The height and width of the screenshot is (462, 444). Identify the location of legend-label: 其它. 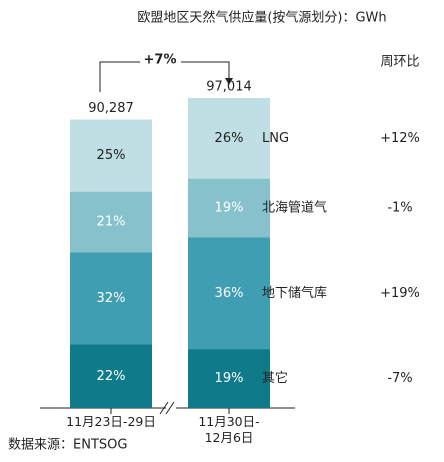
(275, 378).